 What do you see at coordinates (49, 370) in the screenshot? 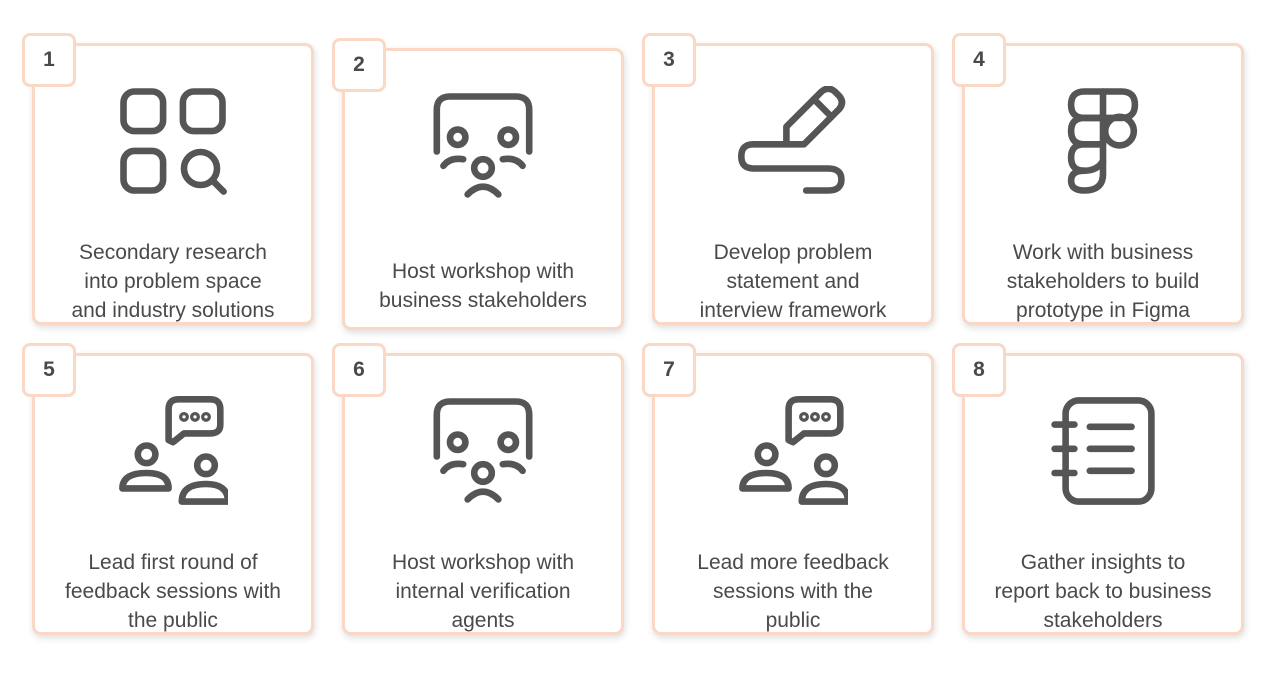
I see `step-number-badge: 5` at bounding box center [49, 370].